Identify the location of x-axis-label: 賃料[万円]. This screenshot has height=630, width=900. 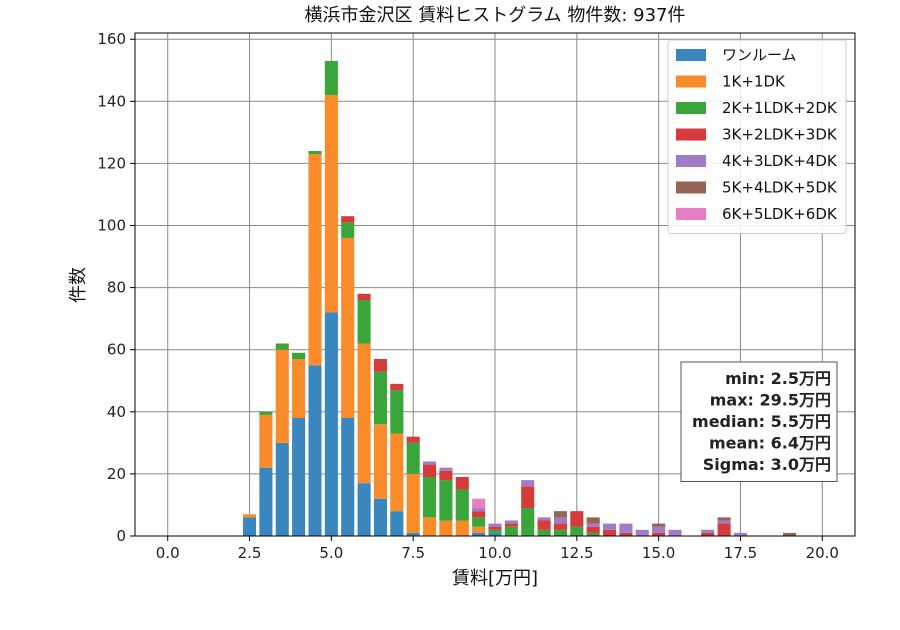
(495, 578).